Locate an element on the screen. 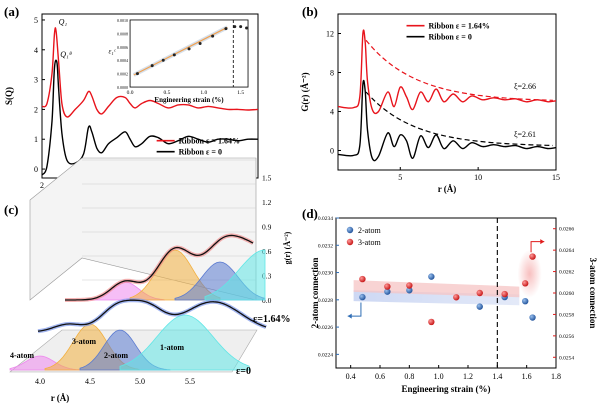  legend-label: Ribbon ε = 0 is located at coordinates (450, 37).